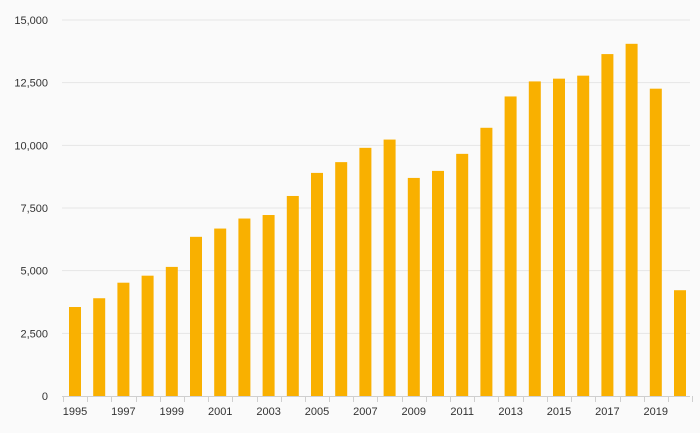  What do you see at coordinates (534, 238) in the screenshot?
I see `bar-2014` at bounding box center [534, 238].